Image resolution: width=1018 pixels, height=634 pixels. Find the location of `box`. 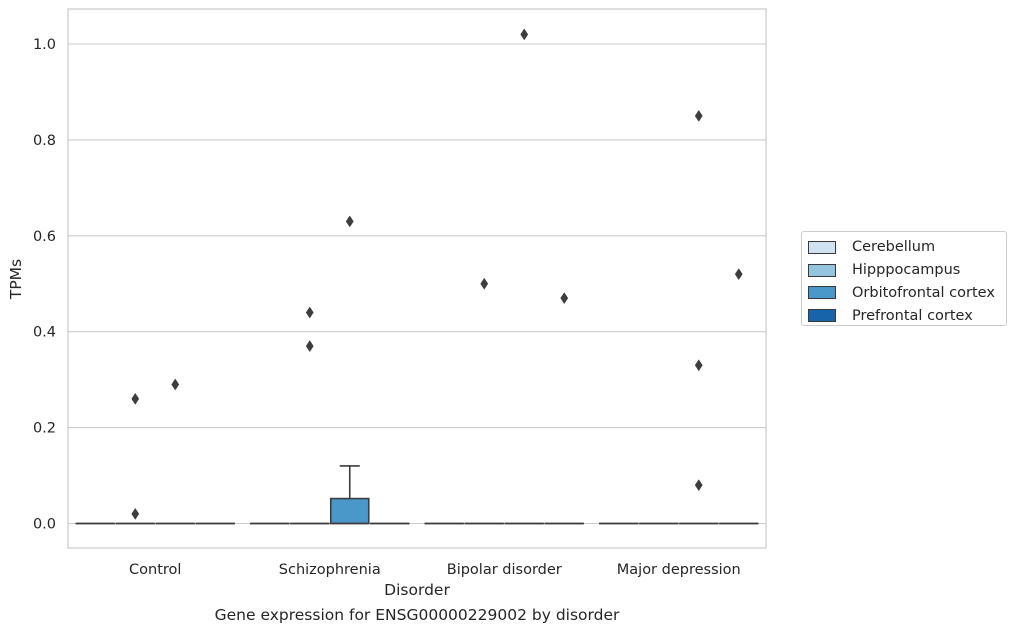

box is located at coordinates (349, 511).